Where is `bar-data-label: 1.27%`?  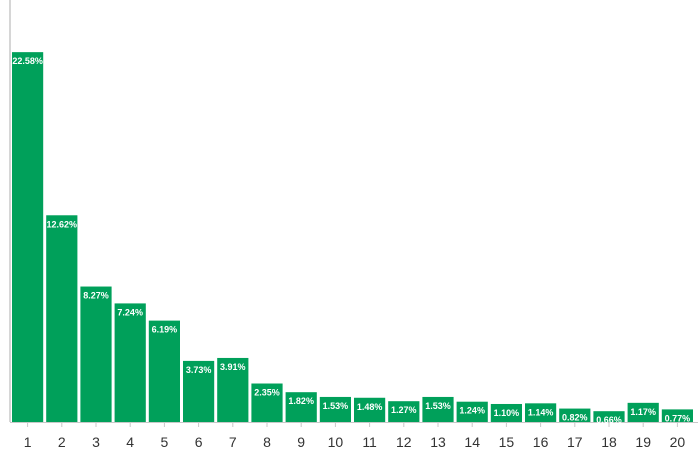 bar-data-label: 1.27% is located at coordinates (404, 410).